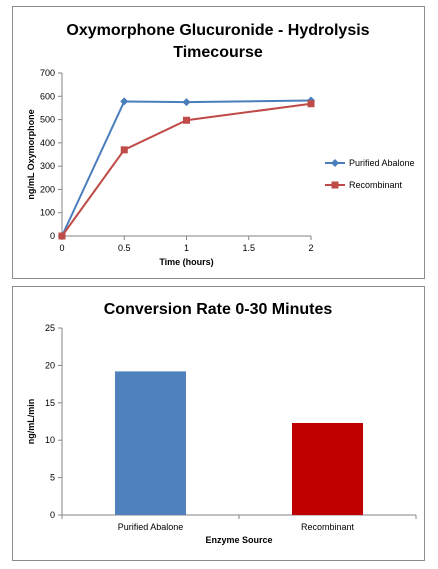 Image resolution: width=438 pixels, height=569 pixels. Describe the element at coordinates (47, 189) in the screenshot. I see `y-tick-label: 200` at that location.